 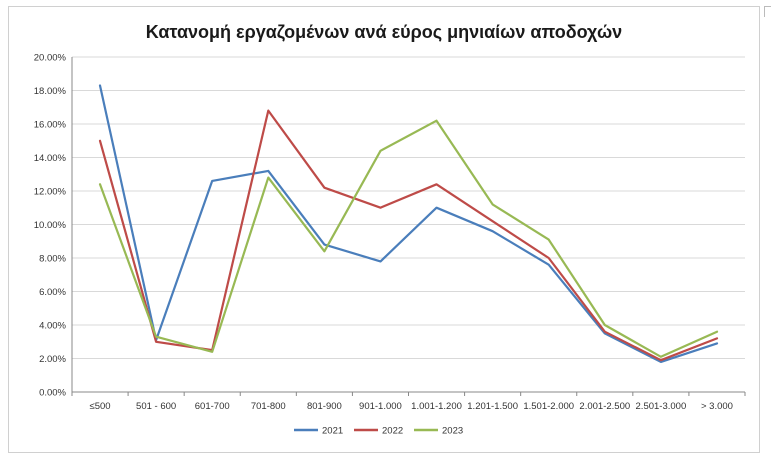 What do you see at coordinates (50, 192) in the screenshot?
I see `y-tick-label: 12.00%` at bounding box center [50, 192].